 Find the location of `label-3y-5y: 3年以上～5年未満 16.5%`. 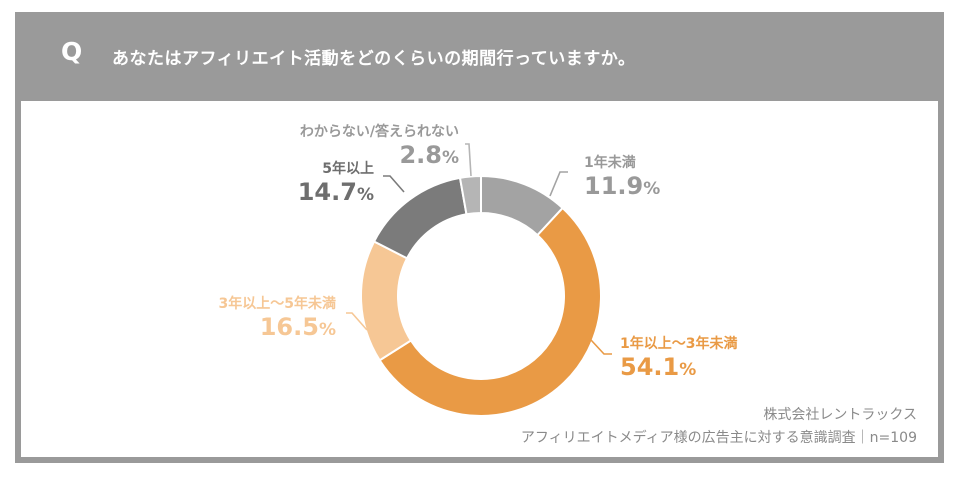

label-3y-5y: 3年以上～5年未満 16.5% is located at coordinates (277, 317).